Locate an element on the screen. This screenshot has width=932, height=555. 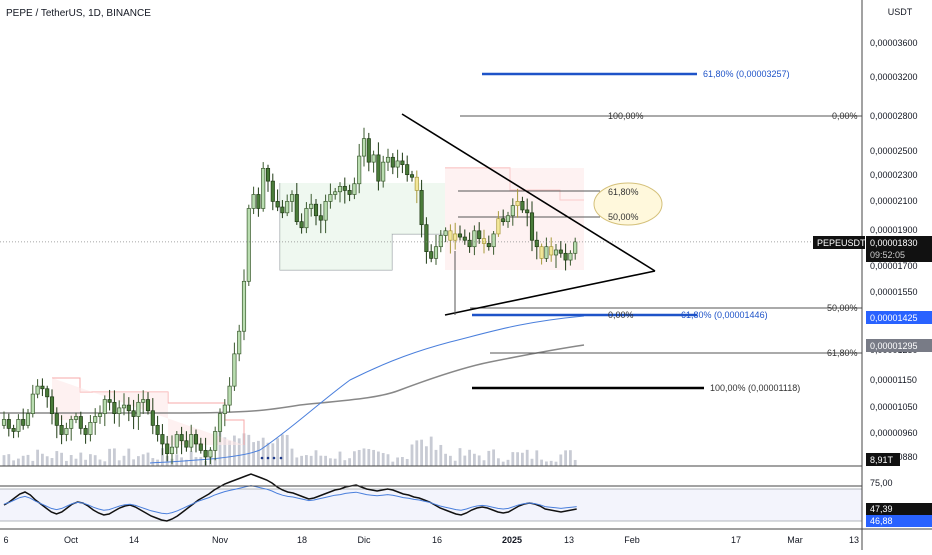
triangle-upper-line is located at coordinates (528, 192).